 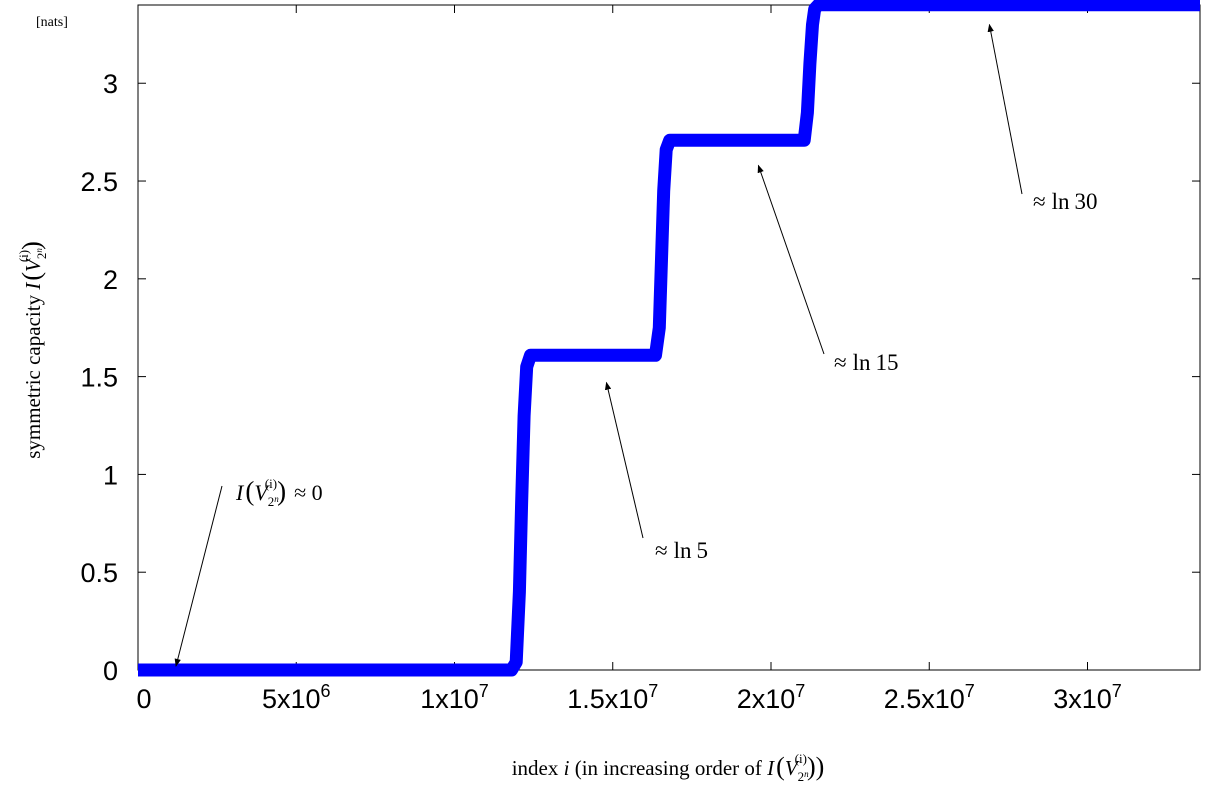 I want to click on y-tick-label: 1, so click(x=110, y=475).